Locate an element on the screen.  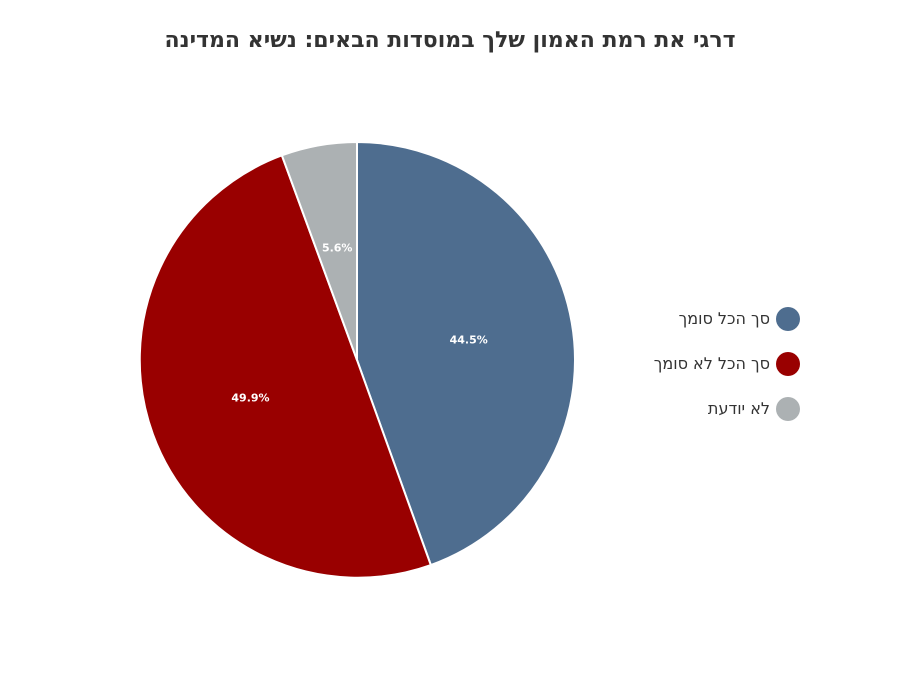
chart-legend: סך הכל סומך סך הכל לא סומך לא יודעת is located at coordinates (727, 363).